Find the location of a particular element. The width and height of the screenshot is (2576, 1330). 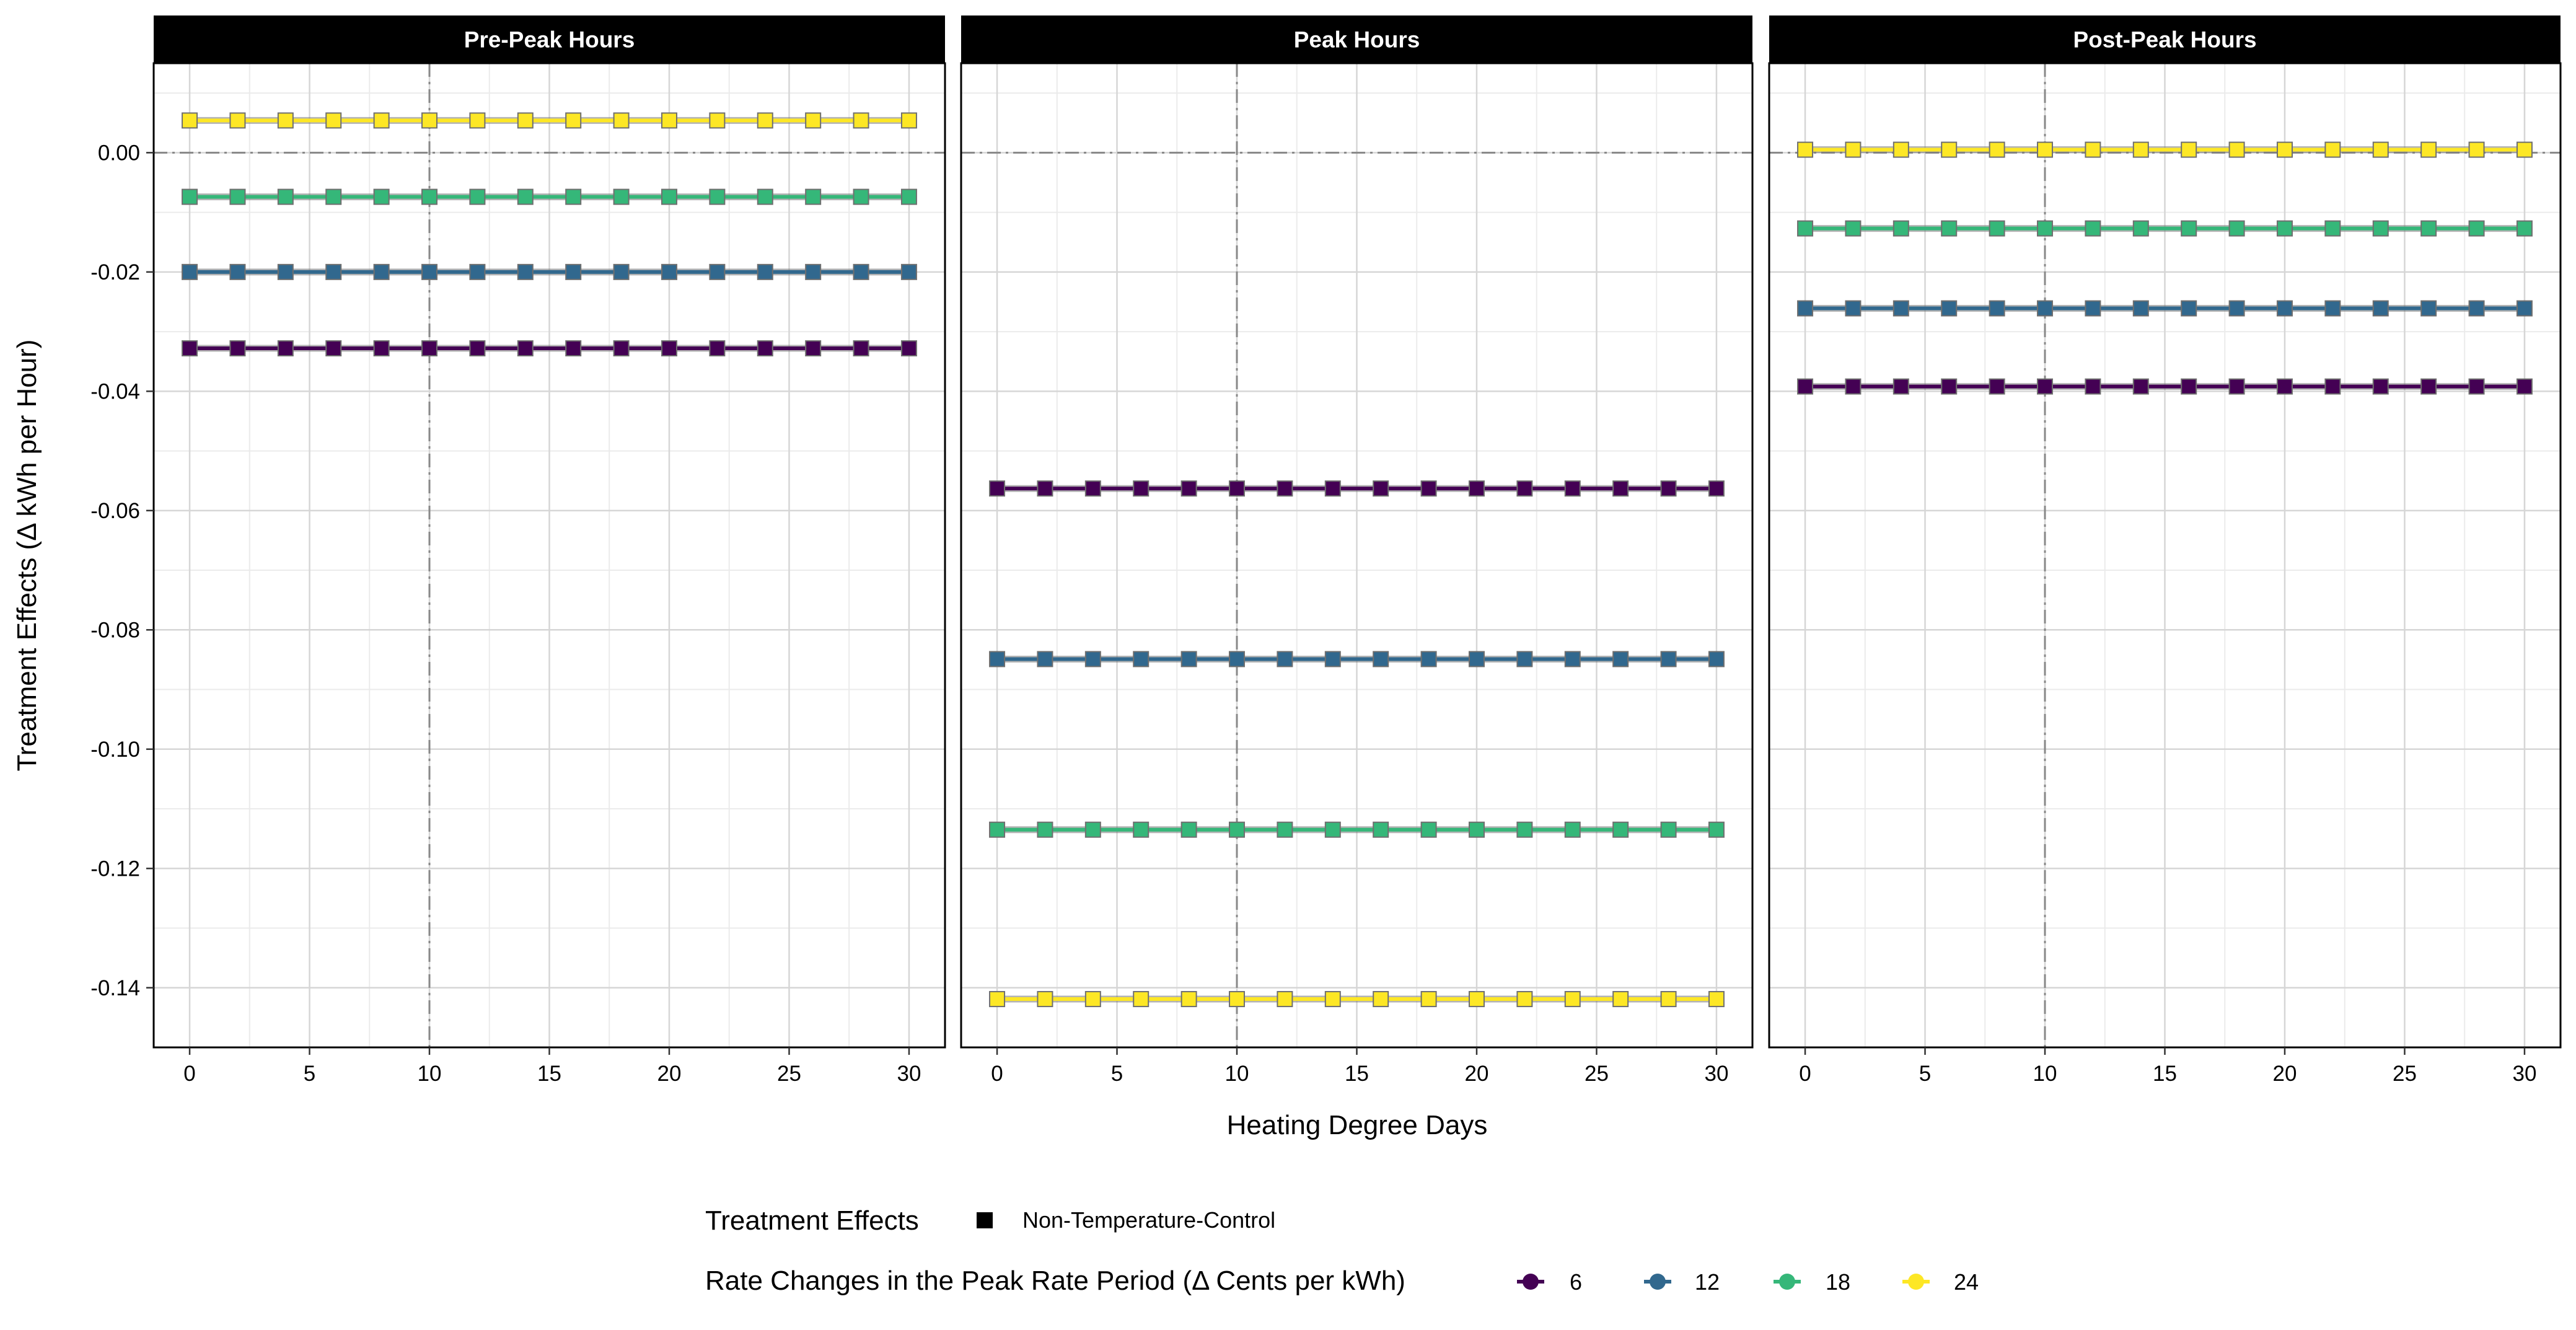

legend-shape-key is located at coordinates (985, 1220).